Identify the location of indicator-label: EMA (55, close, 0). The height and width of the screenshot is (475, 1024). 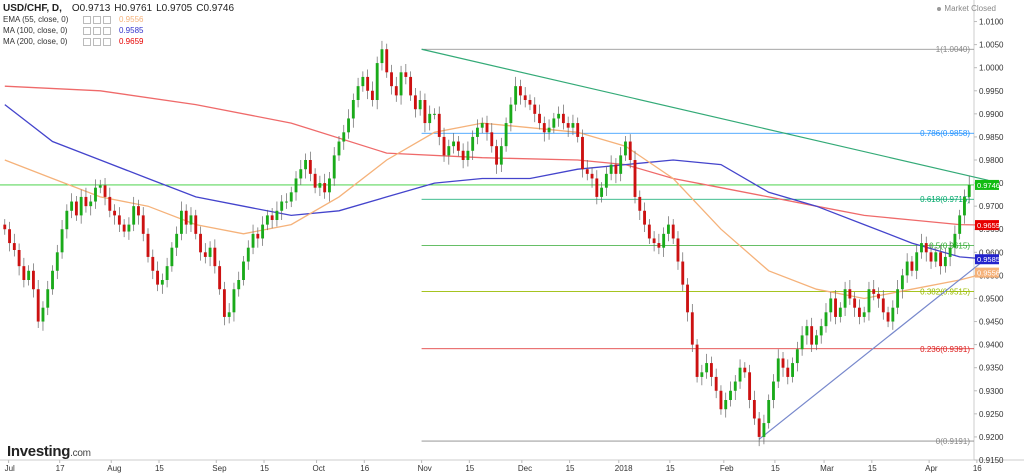
(36, 19).